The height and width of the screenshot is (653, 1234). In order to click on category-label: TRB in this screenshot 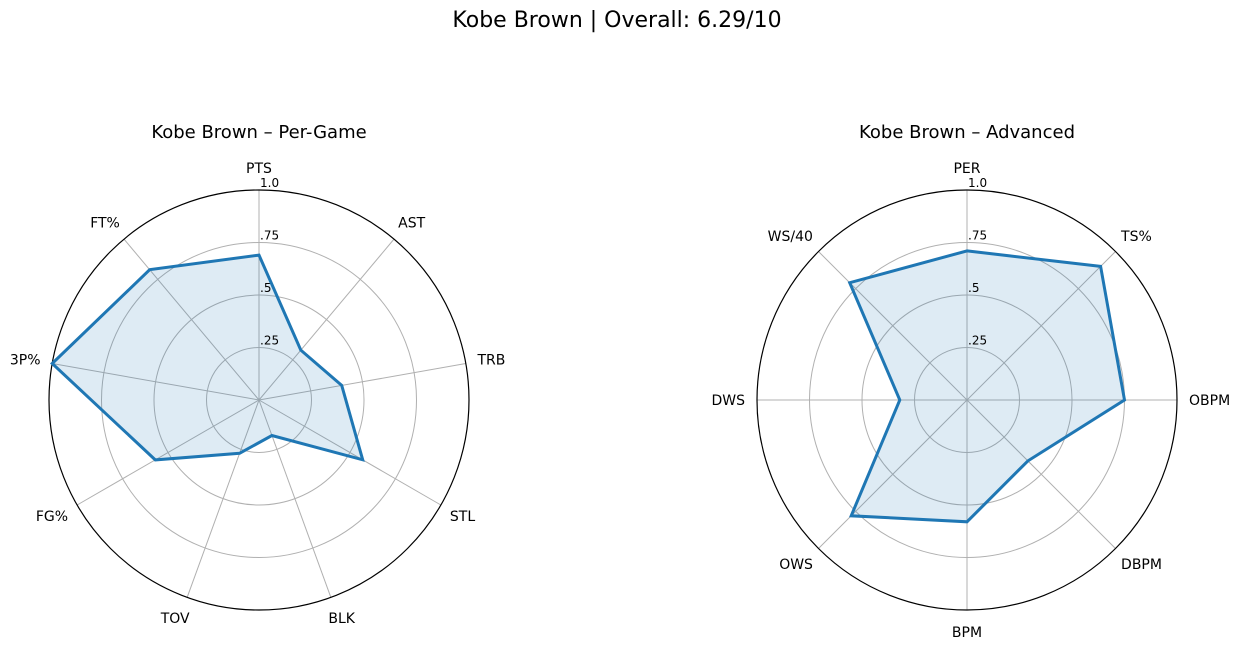, I will do `click(490, 361)`.